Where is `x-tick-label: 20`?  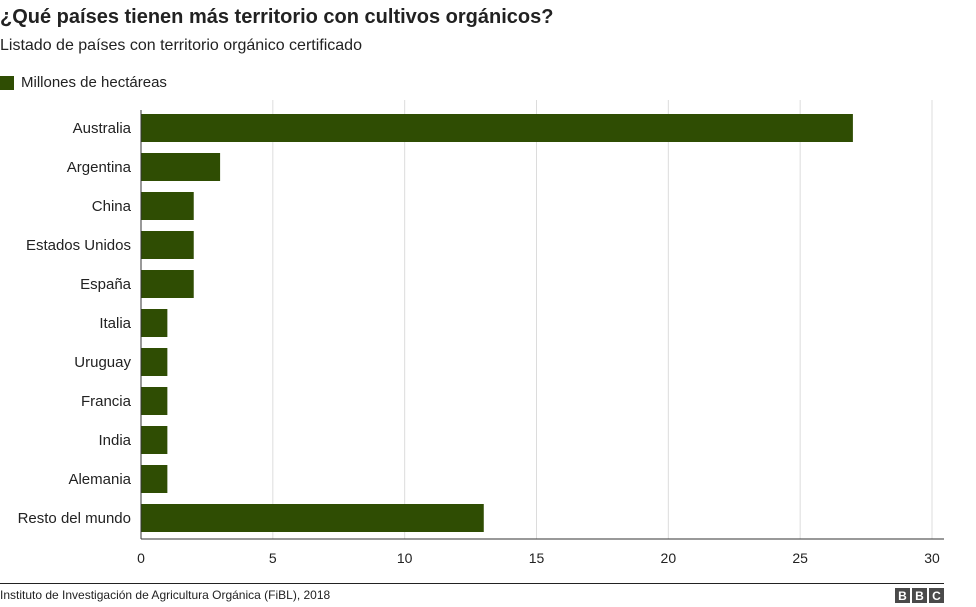
x-tick-label: 20 is located at coordinates (669, 558).